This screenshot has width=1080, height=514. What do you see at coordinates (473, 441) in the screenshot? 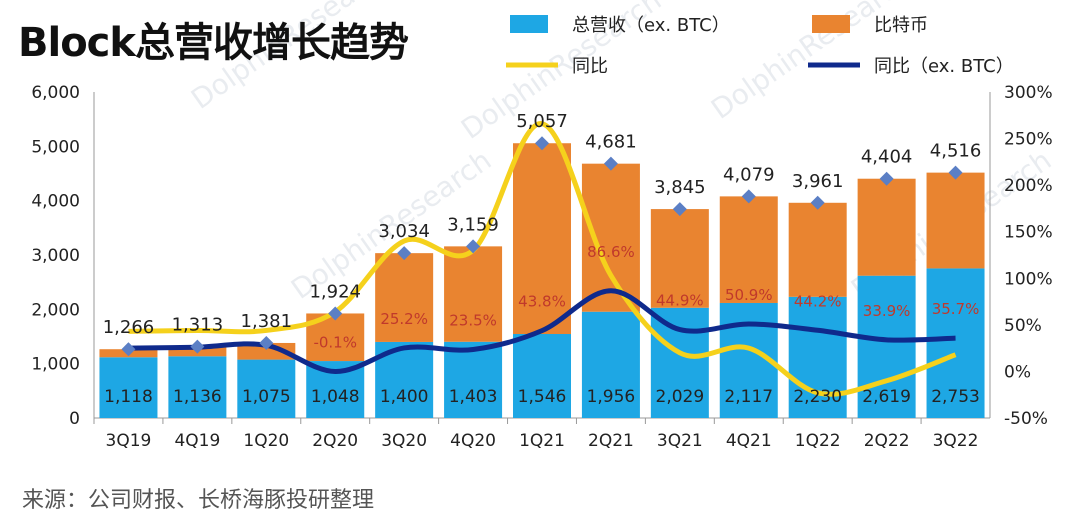
I see `x-tick-label: 4Q20` at bounding box center [473, 441].